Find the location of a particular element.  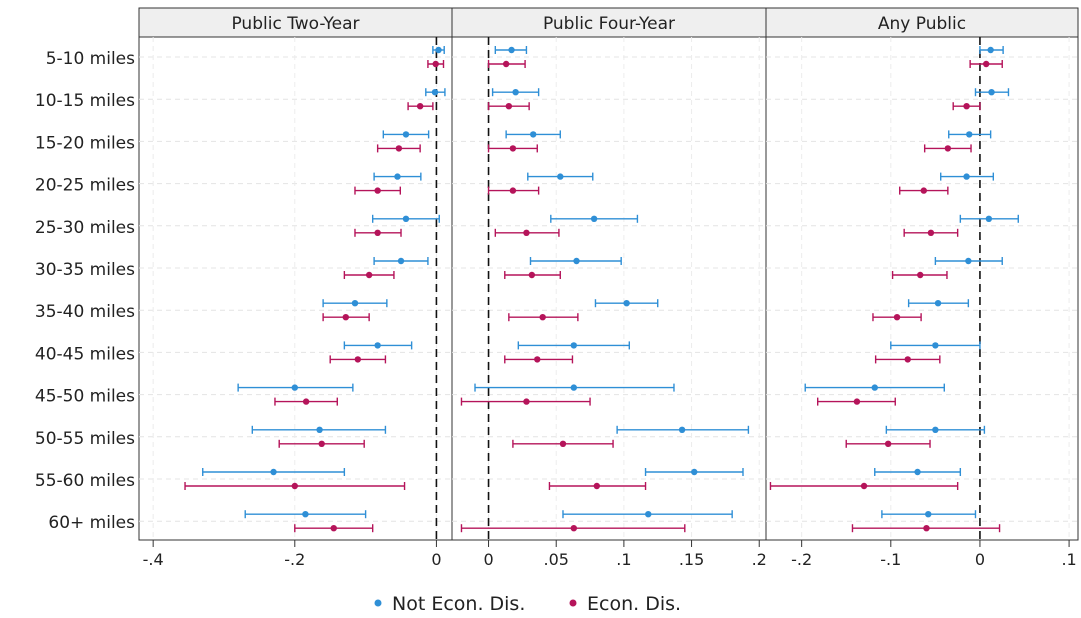

row-label: 20-25 miles is located at coordinates (85, 186).